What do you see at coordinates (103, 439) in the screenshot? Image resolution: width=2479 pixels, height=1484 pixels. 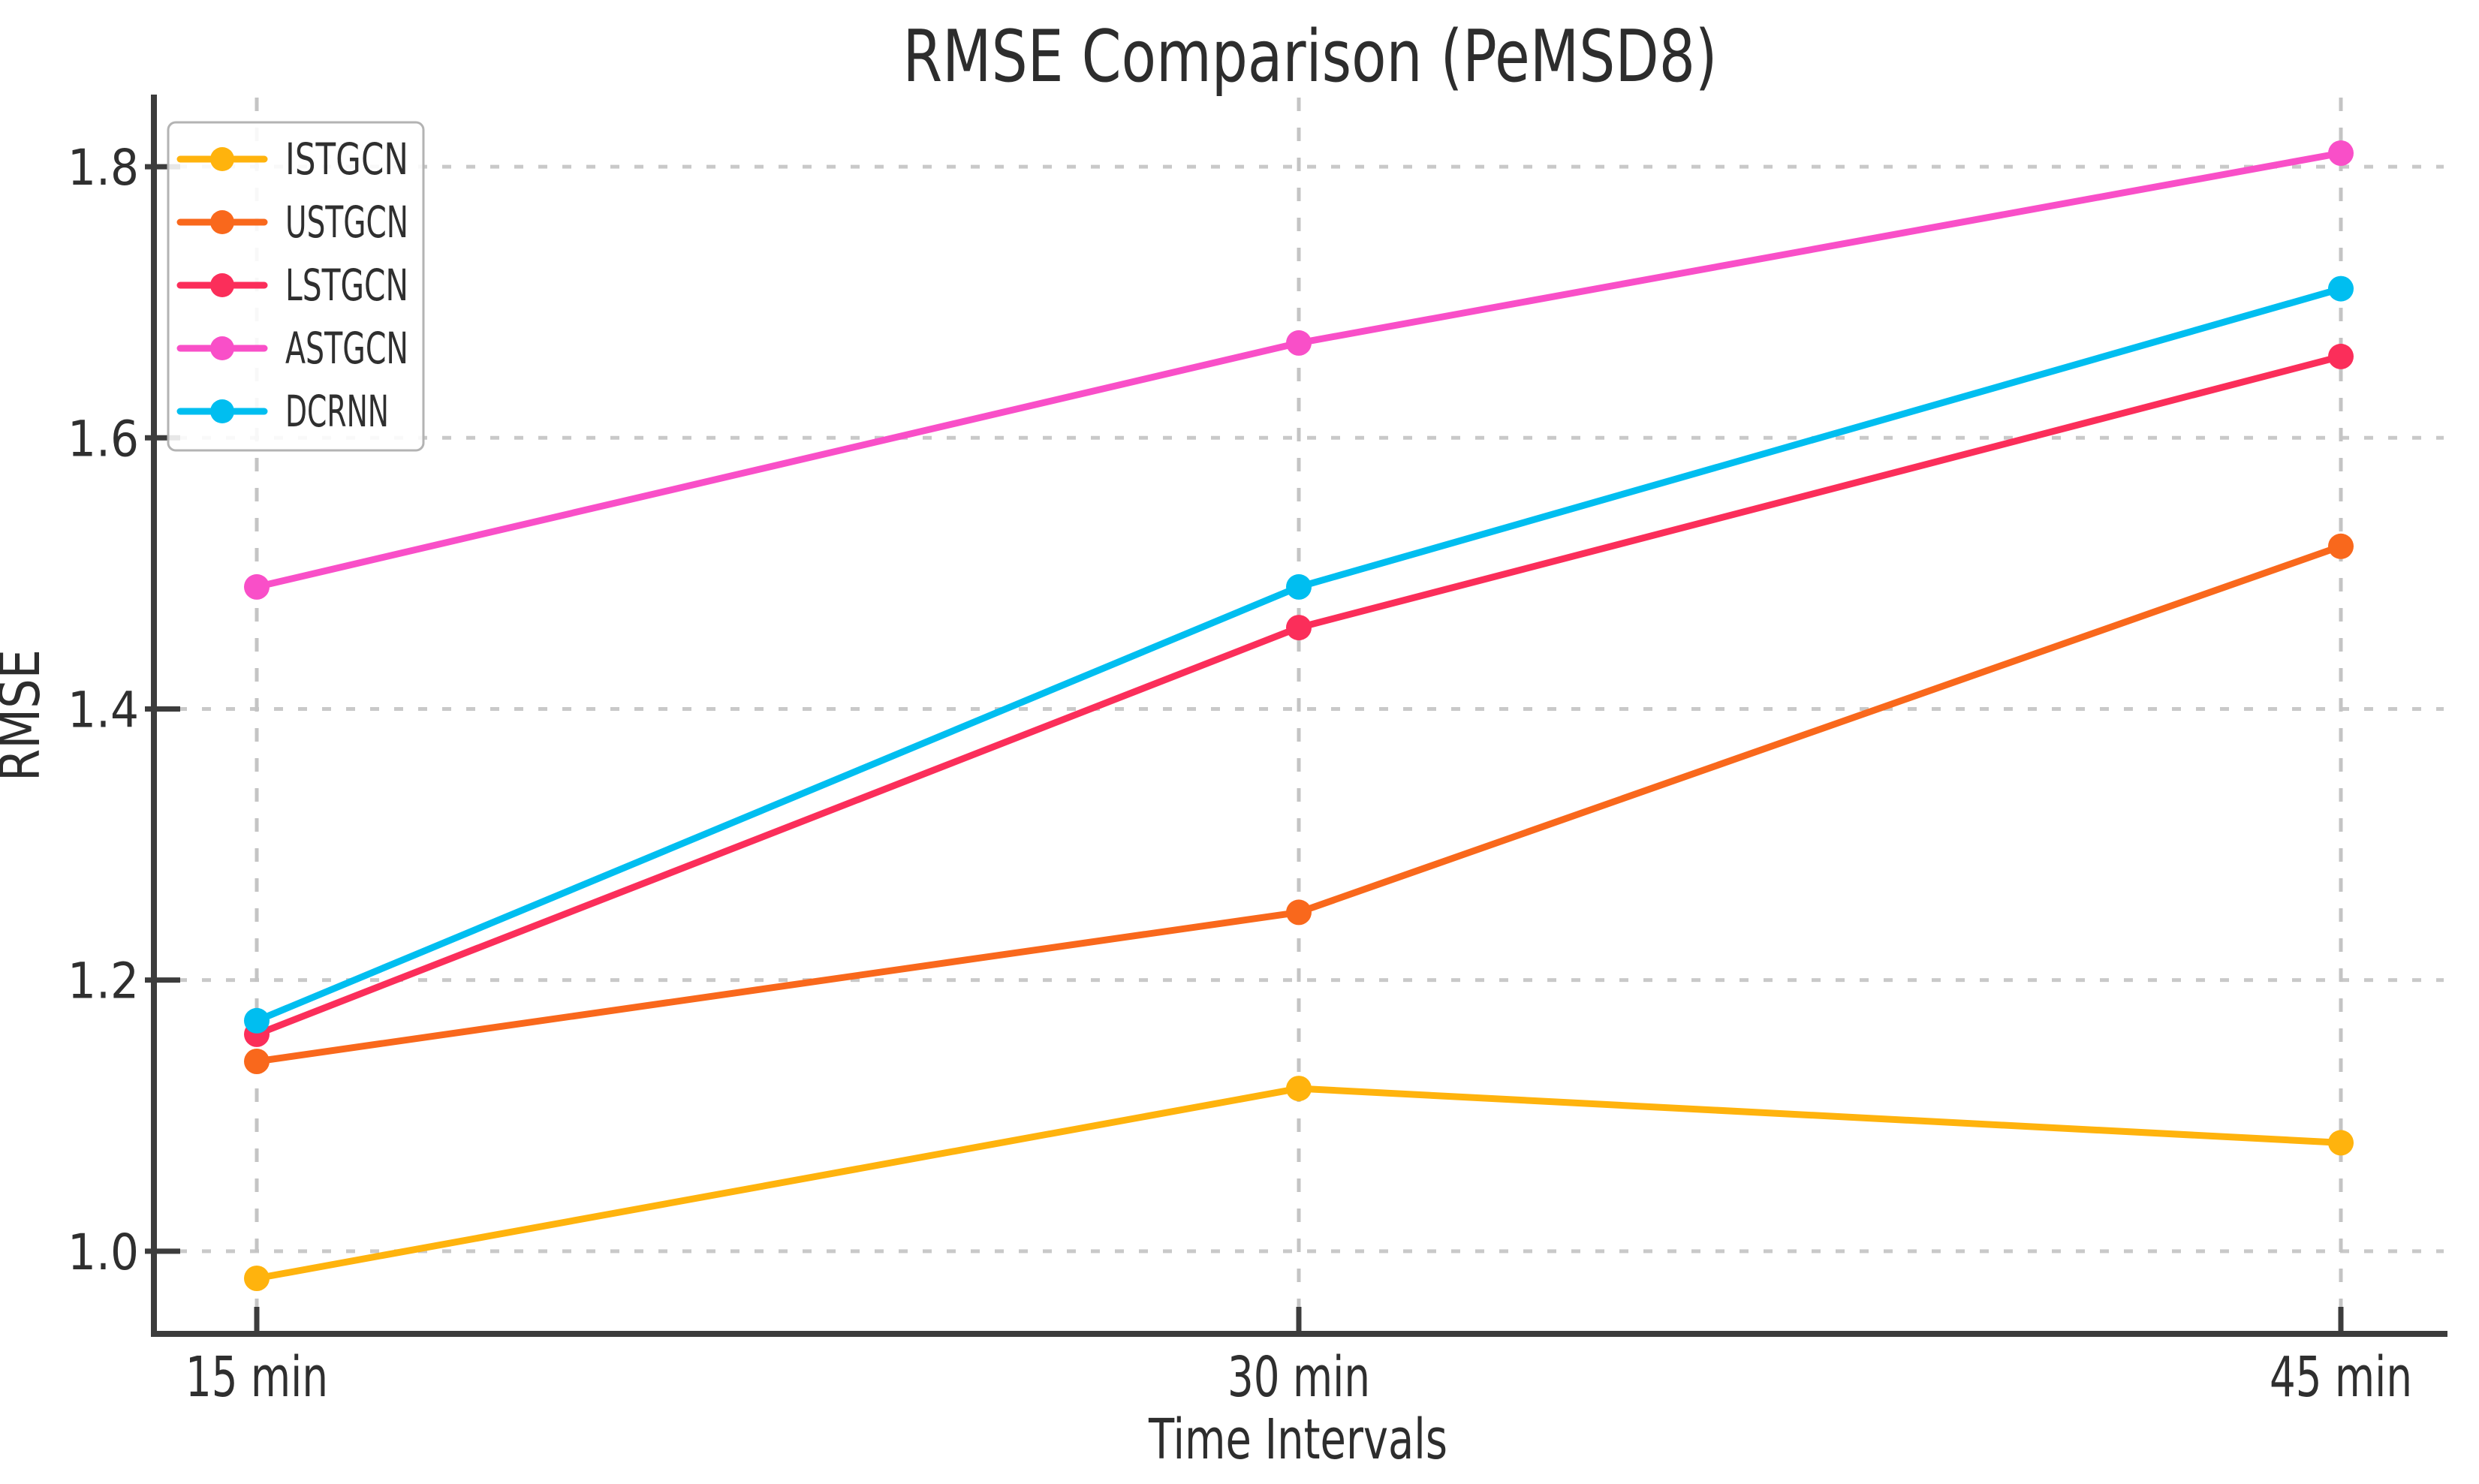 I see `y-tick-label: 1.6` at bounding box center [103, 439].